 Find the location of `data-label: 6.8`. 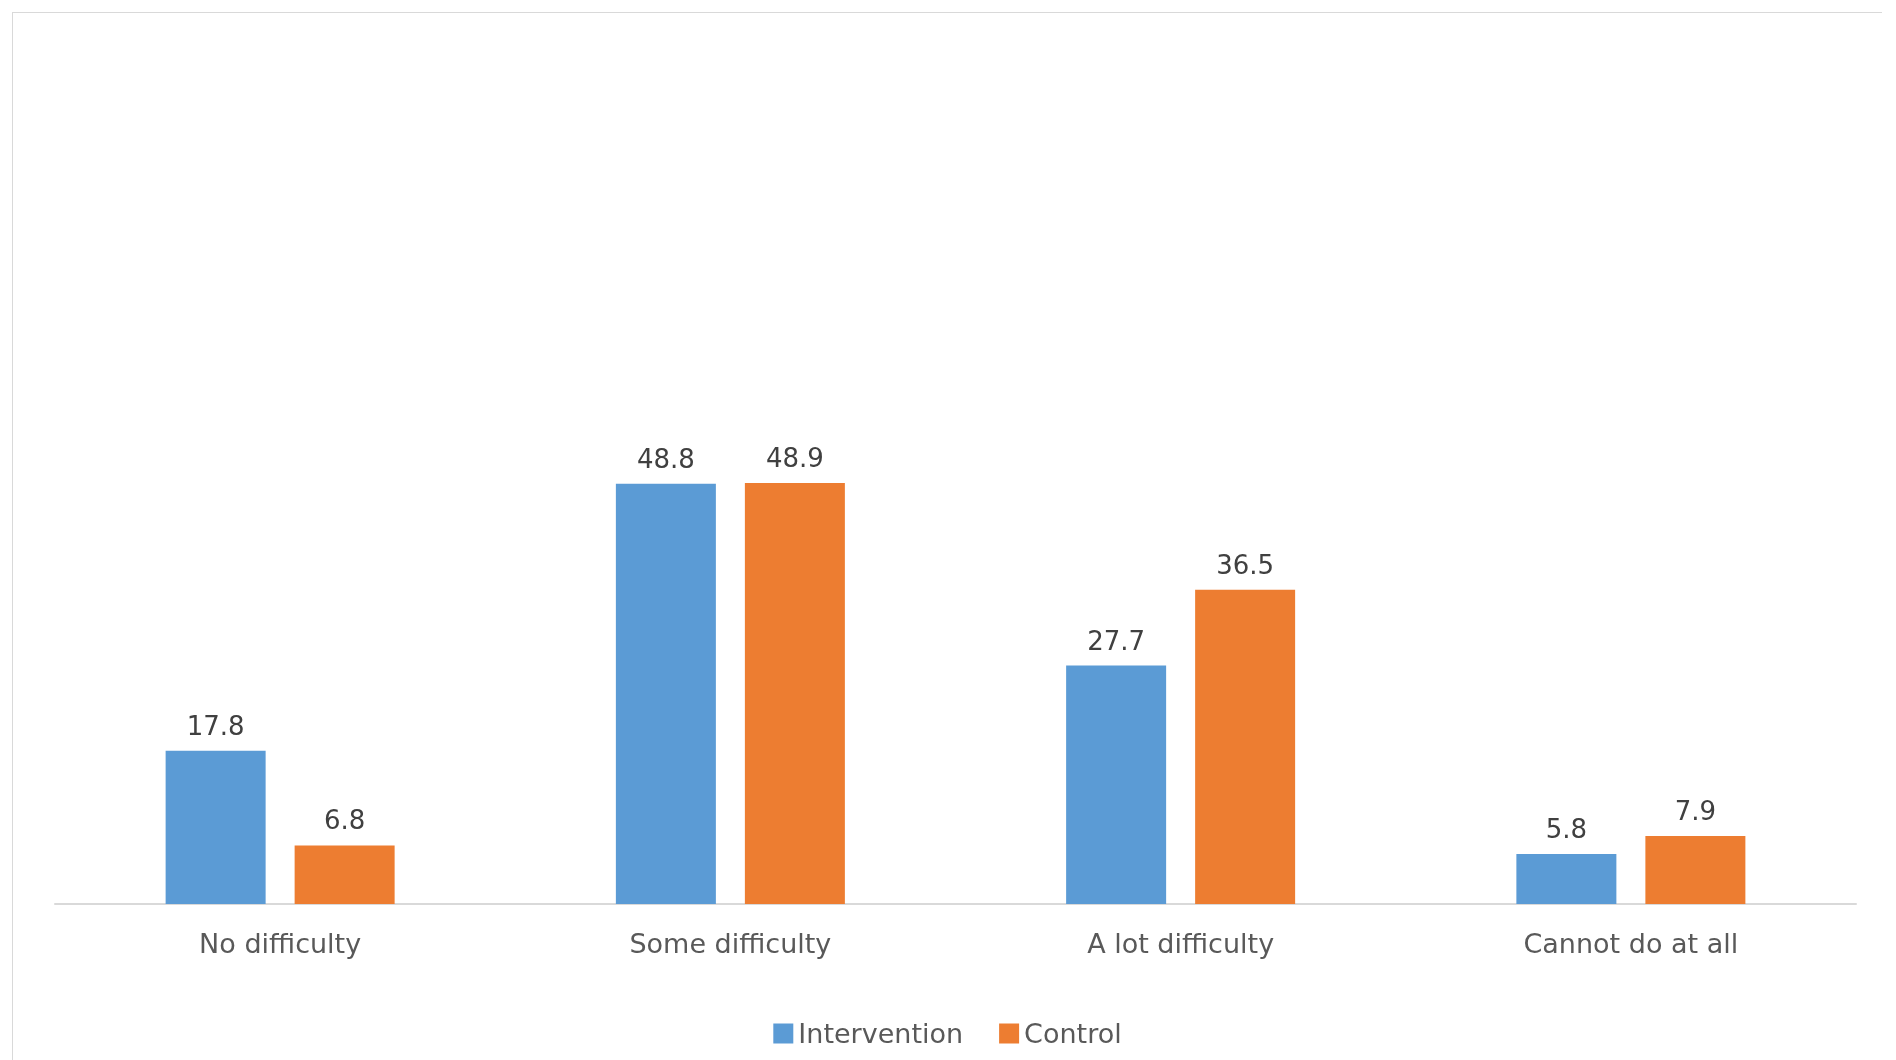

data-label: 6.8 is located at coordinates (344, 820).